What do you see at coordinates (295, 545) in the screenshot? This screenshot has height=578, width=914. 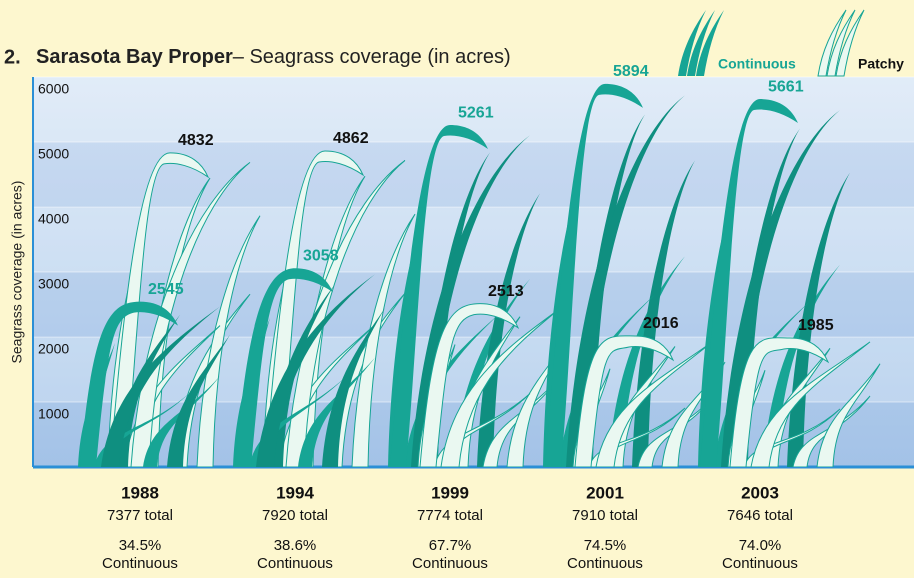 I see `share-label: 38.6%` at bounding box center [295, 545].